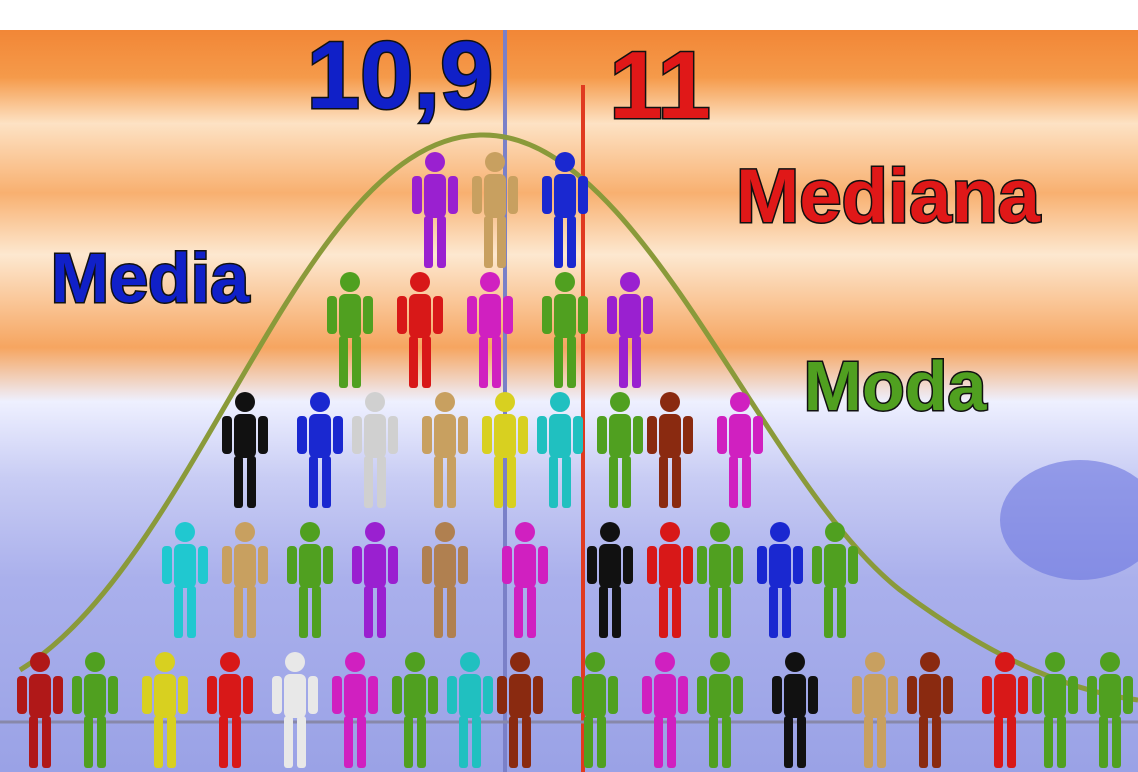 This screenshot has height=772, width=1138. I want to click on mean-label: Media, so click(150, 278).